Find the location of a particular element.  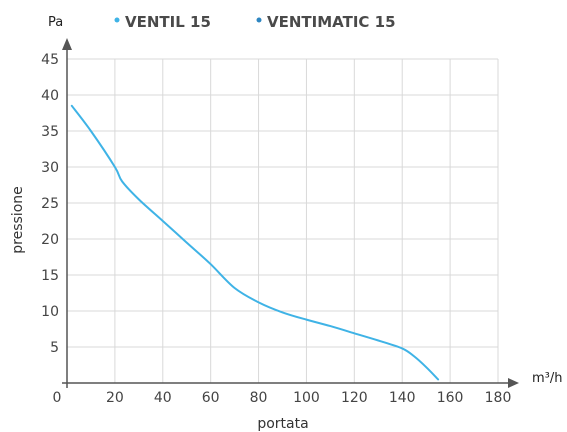

legend-label-ventimatic-15: VENTIMATIC 15 is located at coordinates (331, 22).